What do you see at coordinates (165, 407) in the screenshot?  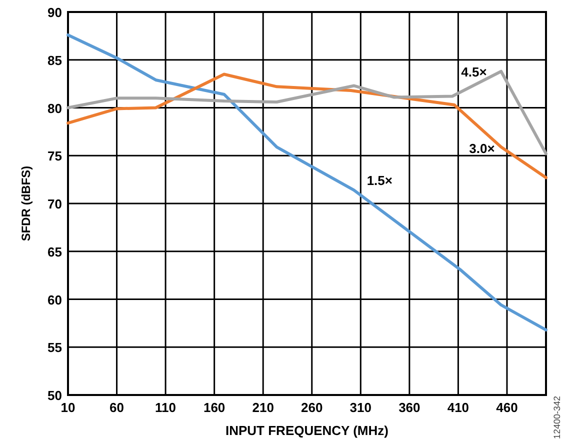 I see `x-tick-label: 110` at bounding box center [165, 407].